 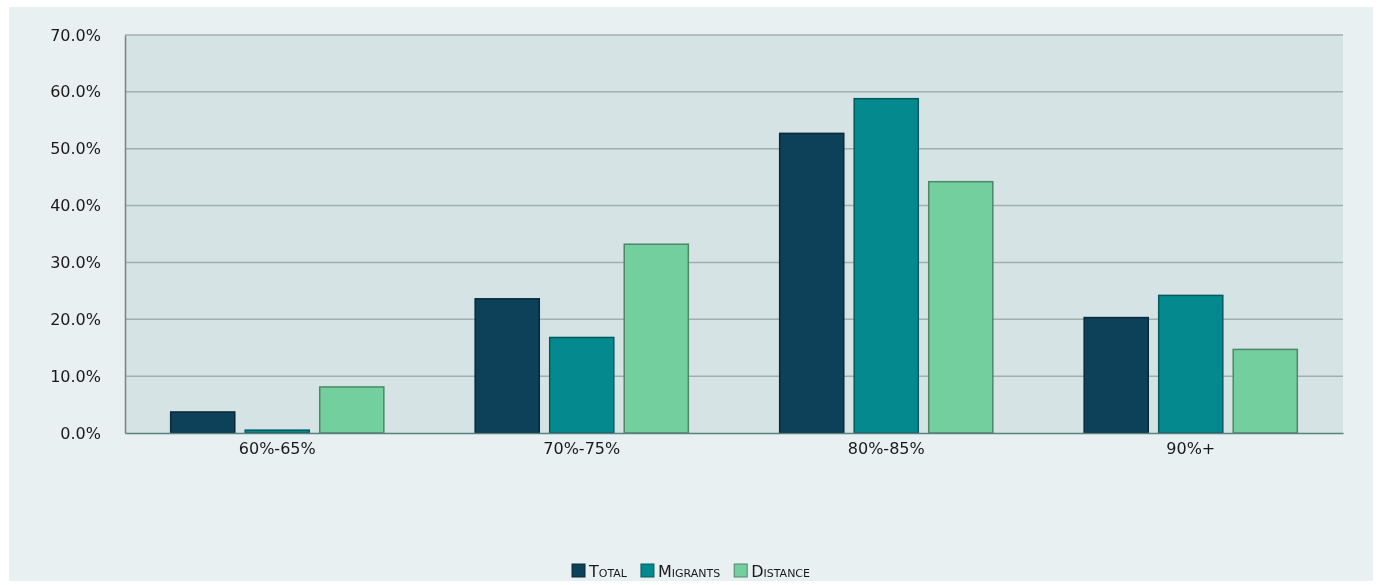 I want to click on legend-label: Distance, so click(x=781, y=571).